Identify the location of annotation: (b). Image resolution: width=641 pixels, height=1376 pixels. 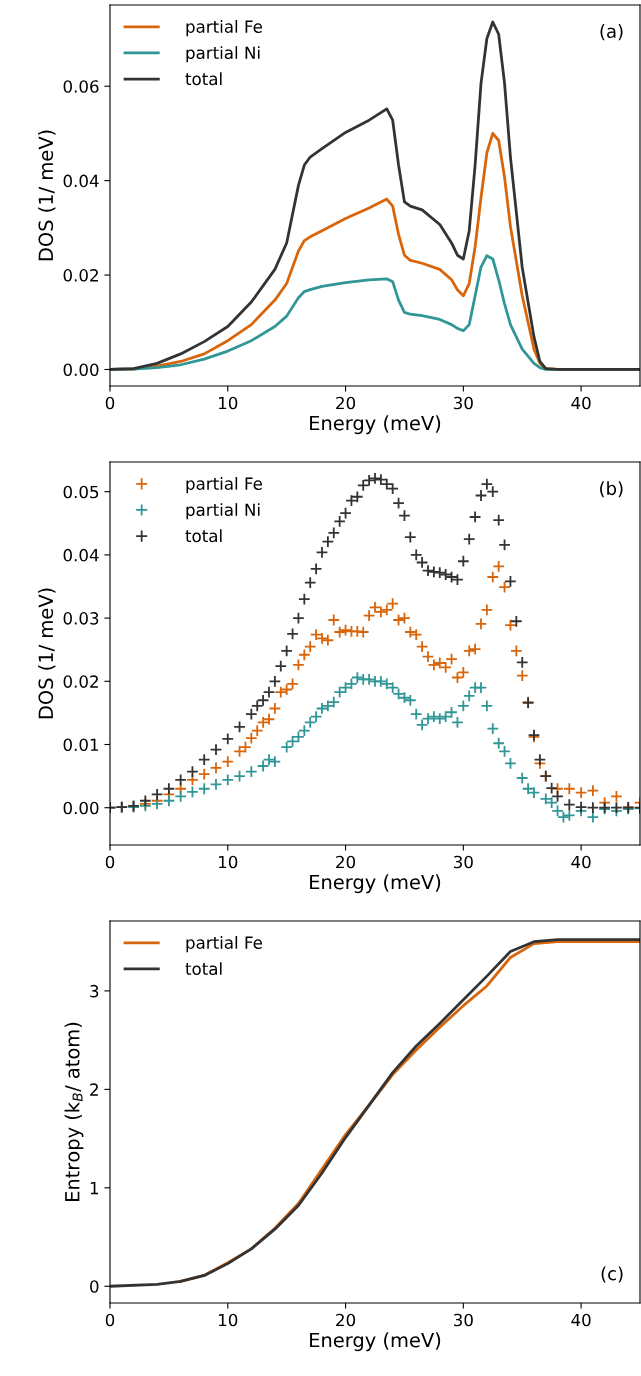
(611, 489).